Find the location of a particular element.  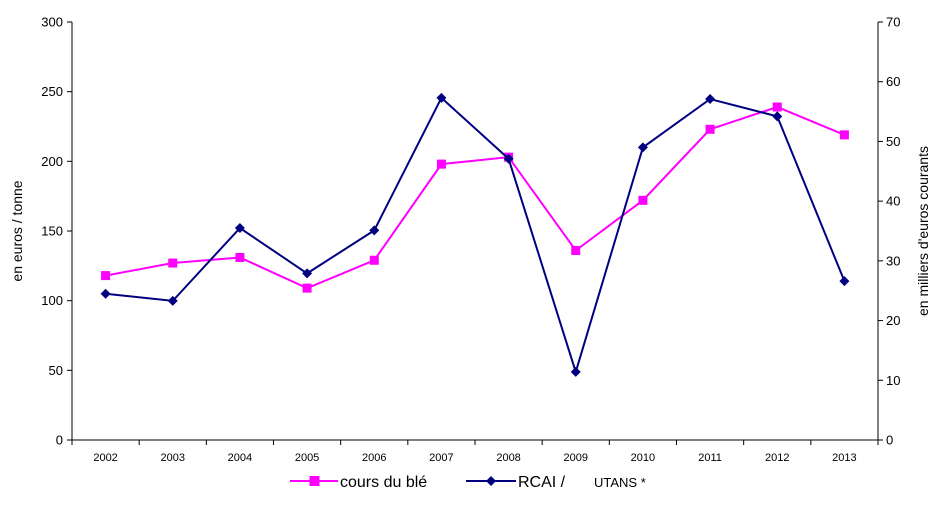

x-tick-label: 2005 is located at coordinates (307, 458).